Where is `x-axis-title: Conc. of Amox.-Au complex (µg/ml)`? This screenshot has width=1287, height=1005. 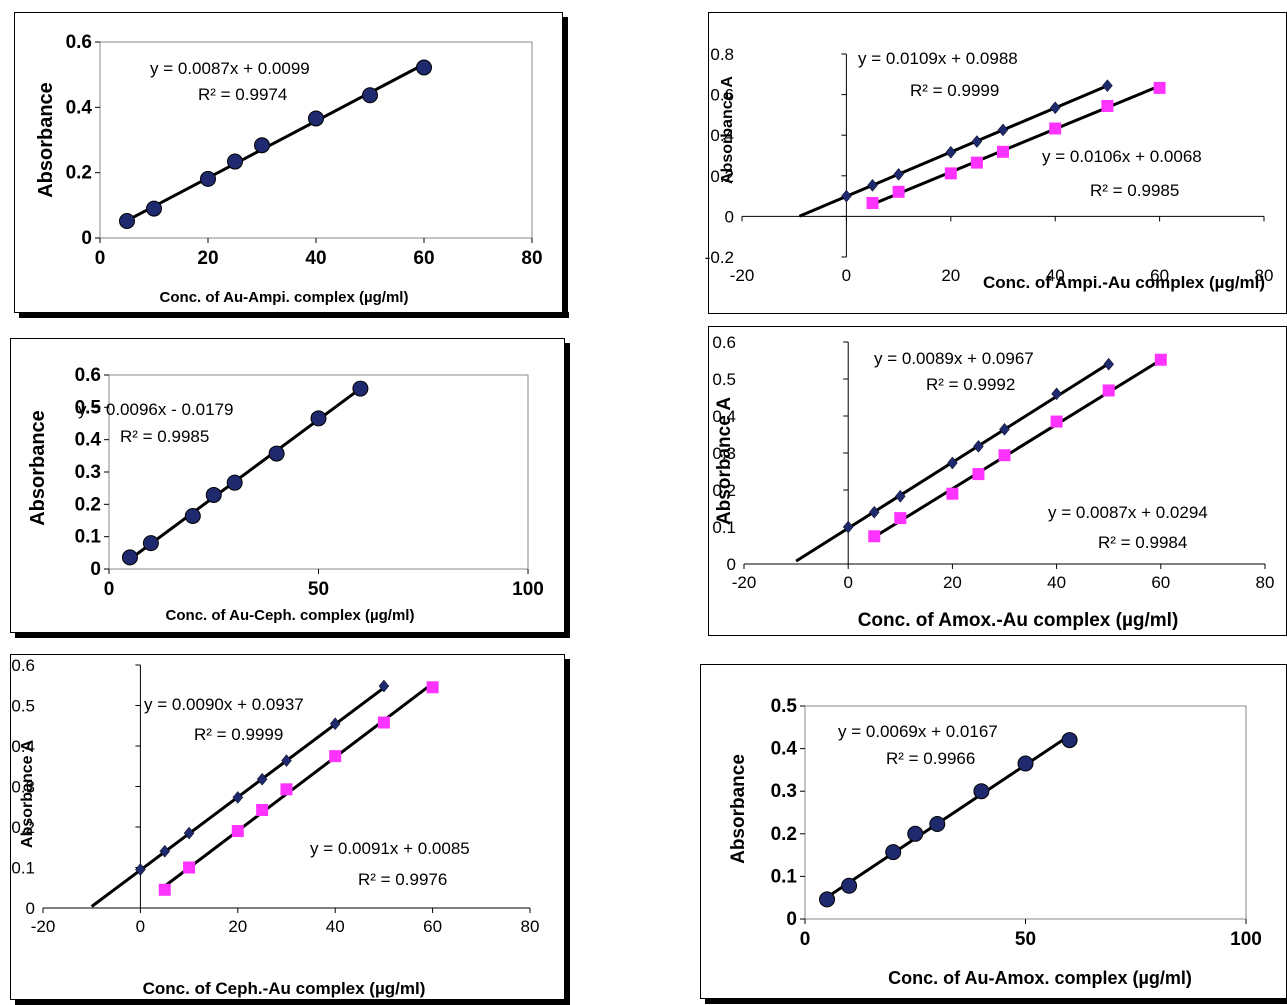
x-axis-title: Conc. of Amox.-Au complex (µg/ml) is located at coordinates (1018, 620).